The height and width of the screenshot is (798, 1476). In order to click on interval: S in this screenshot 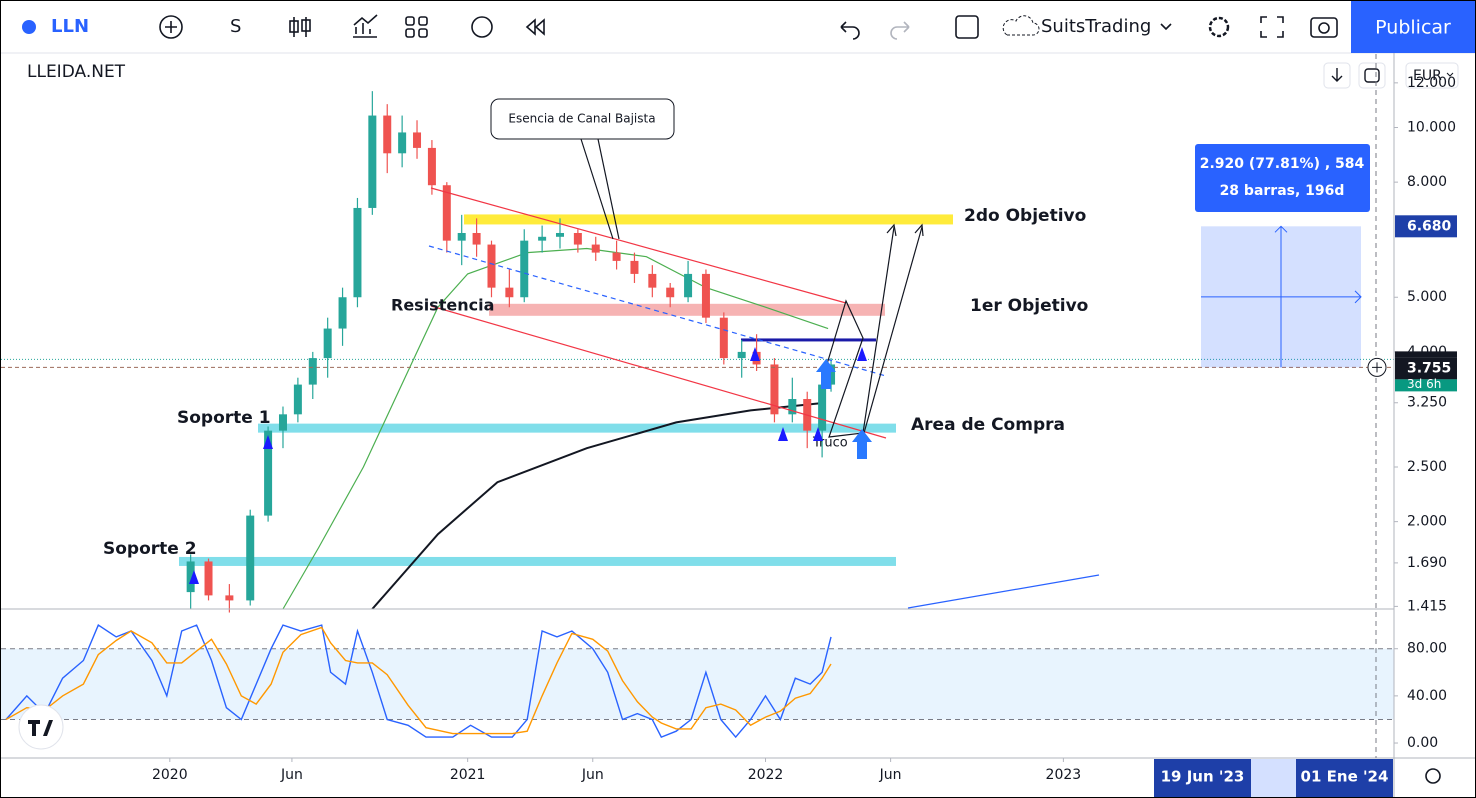, I will do `click(235, 26)`.